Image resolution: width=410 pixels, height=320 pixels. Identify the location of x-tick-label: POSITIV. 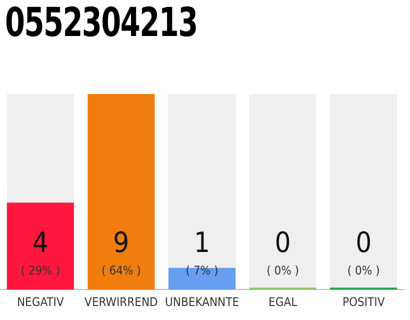
(364, 301).